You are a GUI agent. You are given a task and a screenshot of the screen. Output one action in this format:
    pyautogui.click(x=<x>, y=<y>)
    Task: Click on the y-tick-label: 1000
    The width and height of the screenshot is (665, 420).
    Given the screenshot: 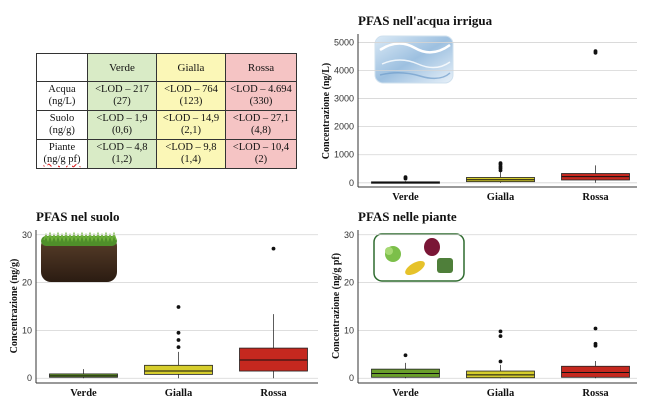 What is the action you would take?
    pyautogui.click(x=344, y=155)
    